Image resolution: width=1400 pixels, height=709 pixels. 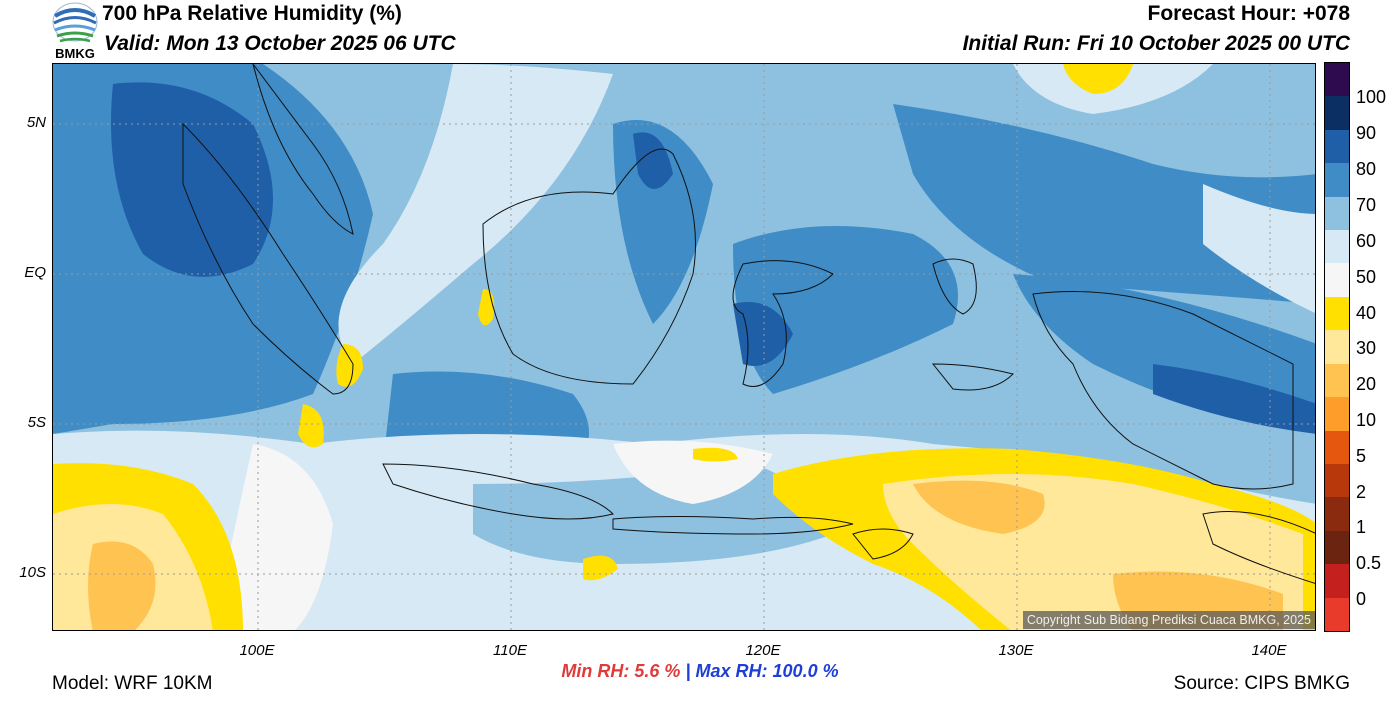 What do you see at coordinates (1261, 683) in the screenshot?
I see `source-info: Source: CIPS BMKG` at bounding box center [1261, 683].